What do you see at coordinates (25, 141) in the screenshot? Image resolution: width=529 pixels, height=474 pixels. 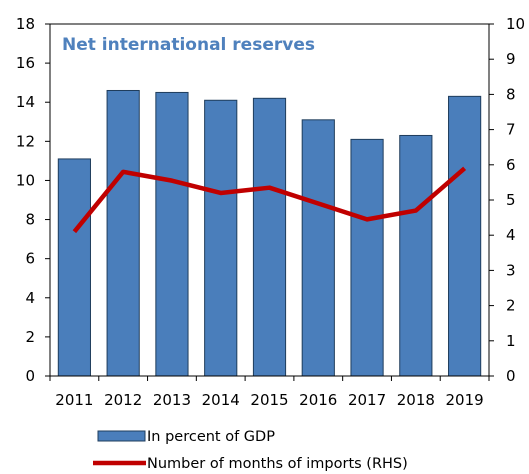 I see `y-left-tick-label: 12` at bounding box center [25, 141].